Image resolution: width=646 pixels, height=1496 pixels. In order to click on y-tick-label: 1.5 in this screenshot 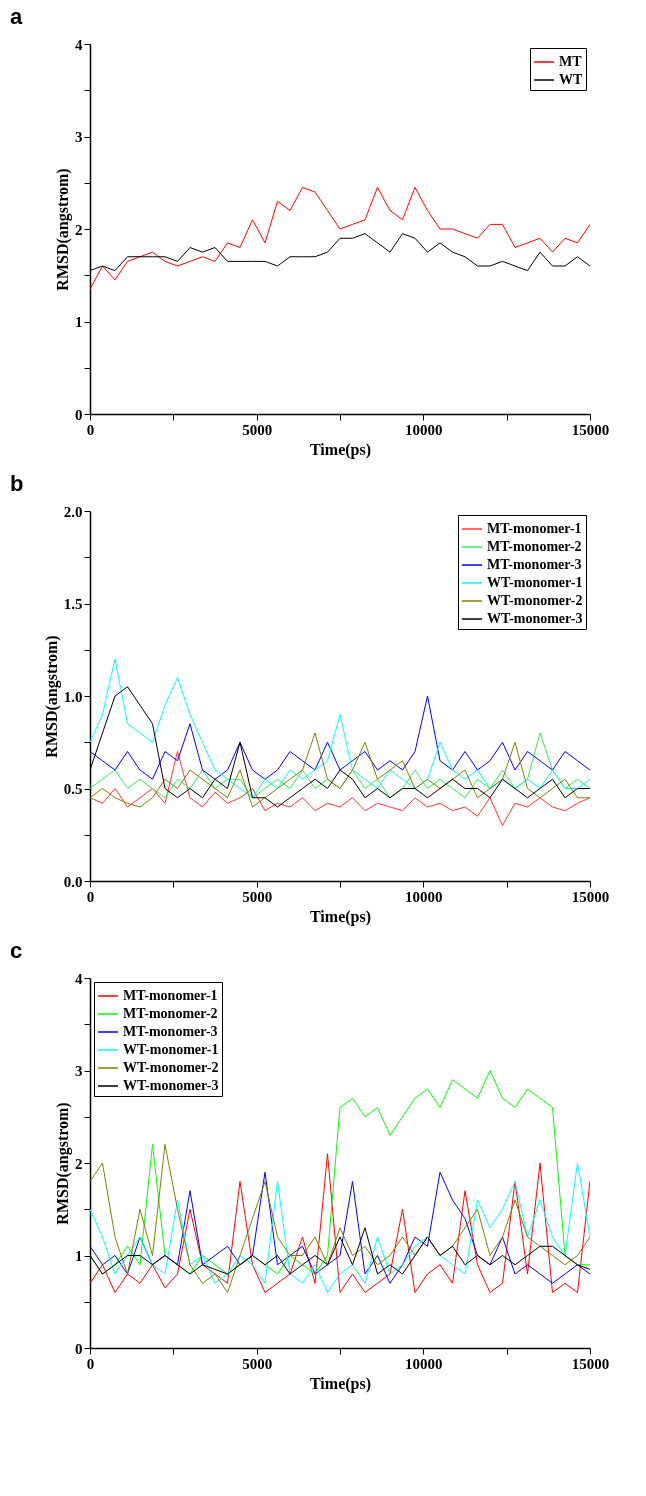, I will do `click(73, 604)`.